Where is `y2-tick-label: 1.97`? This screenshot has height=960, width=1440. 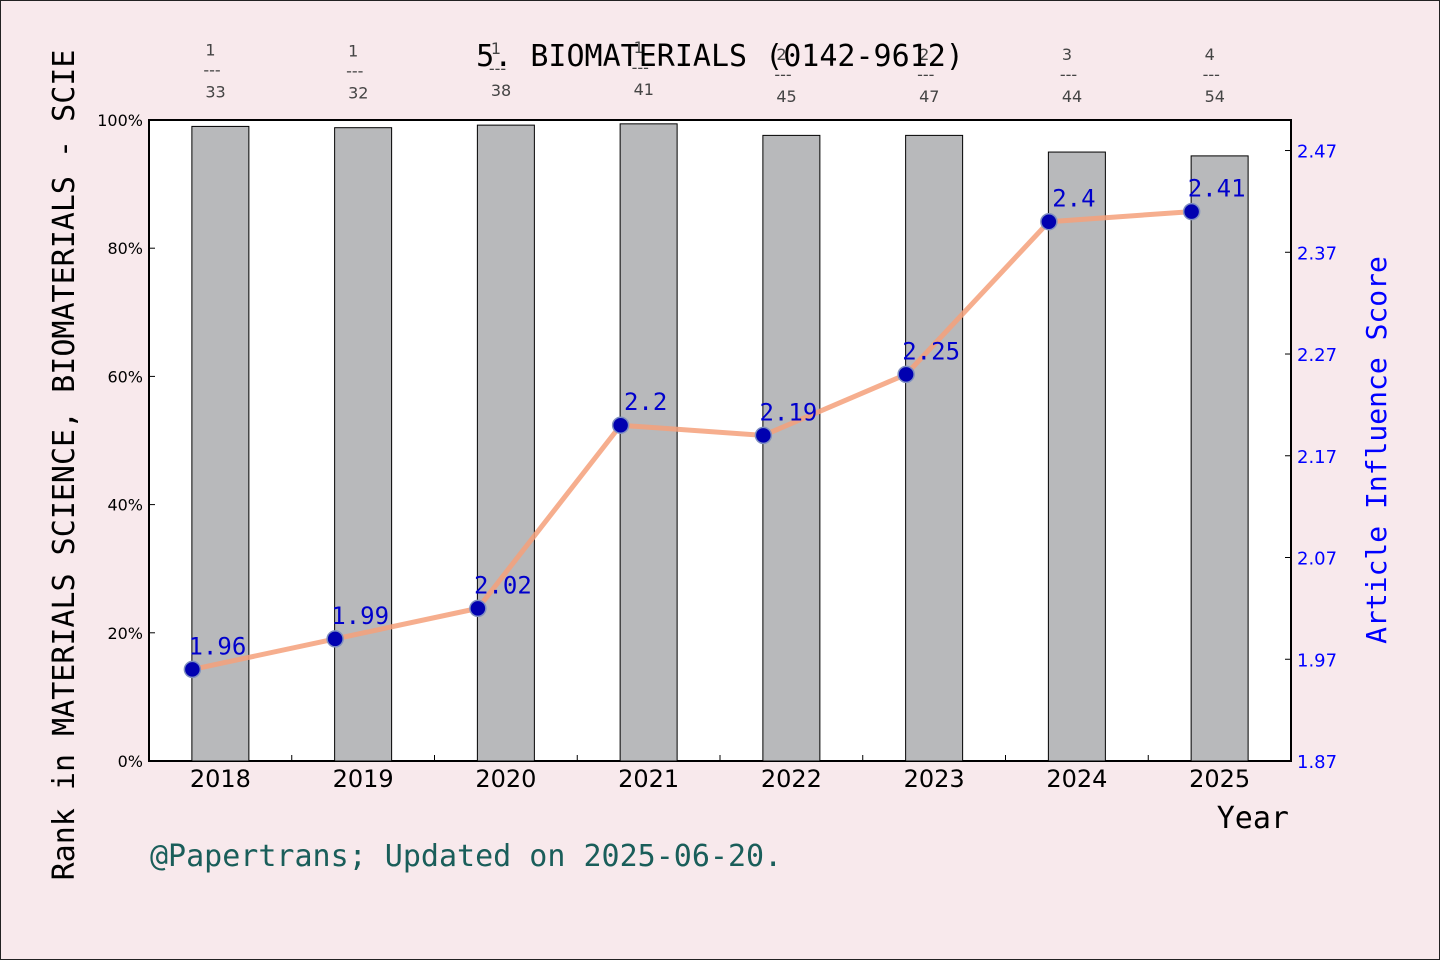
y2-tick-label: 1.97 is located at coordinates (1317, 660).